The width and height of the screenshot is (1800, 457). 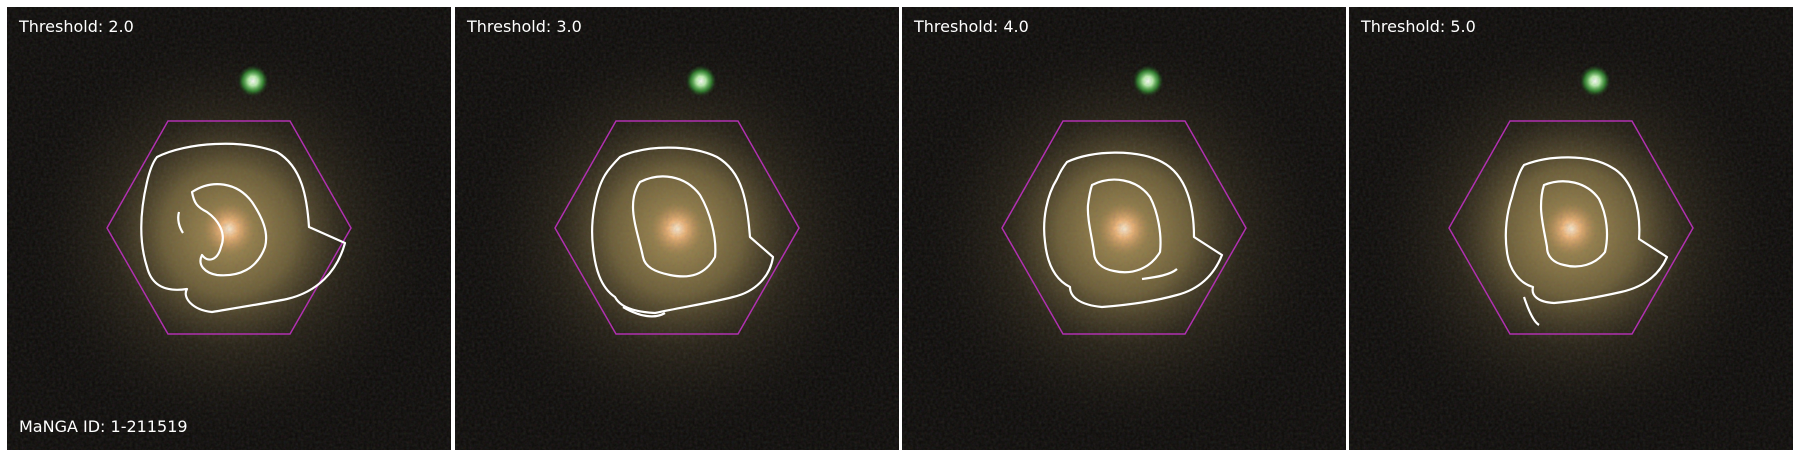 What do you see at coordinates (76, 26) in the screenshot?
I see `threshold-label: Threshold: 2.0` at bounding box center [76, 26].